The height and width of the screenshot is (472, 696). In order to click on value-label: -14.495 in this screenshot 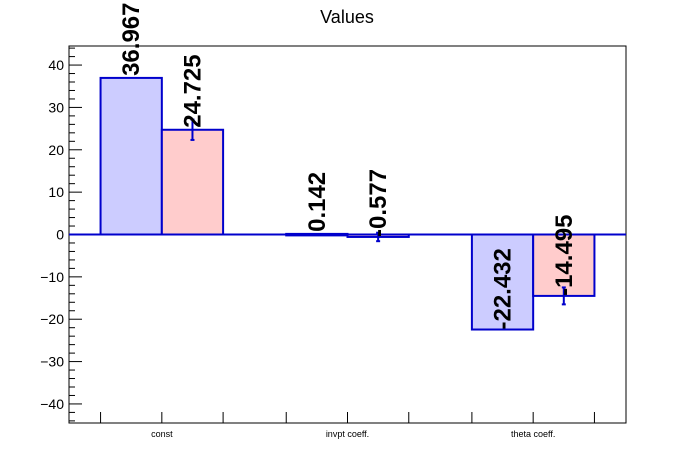, I will do `click(564, 254)`.